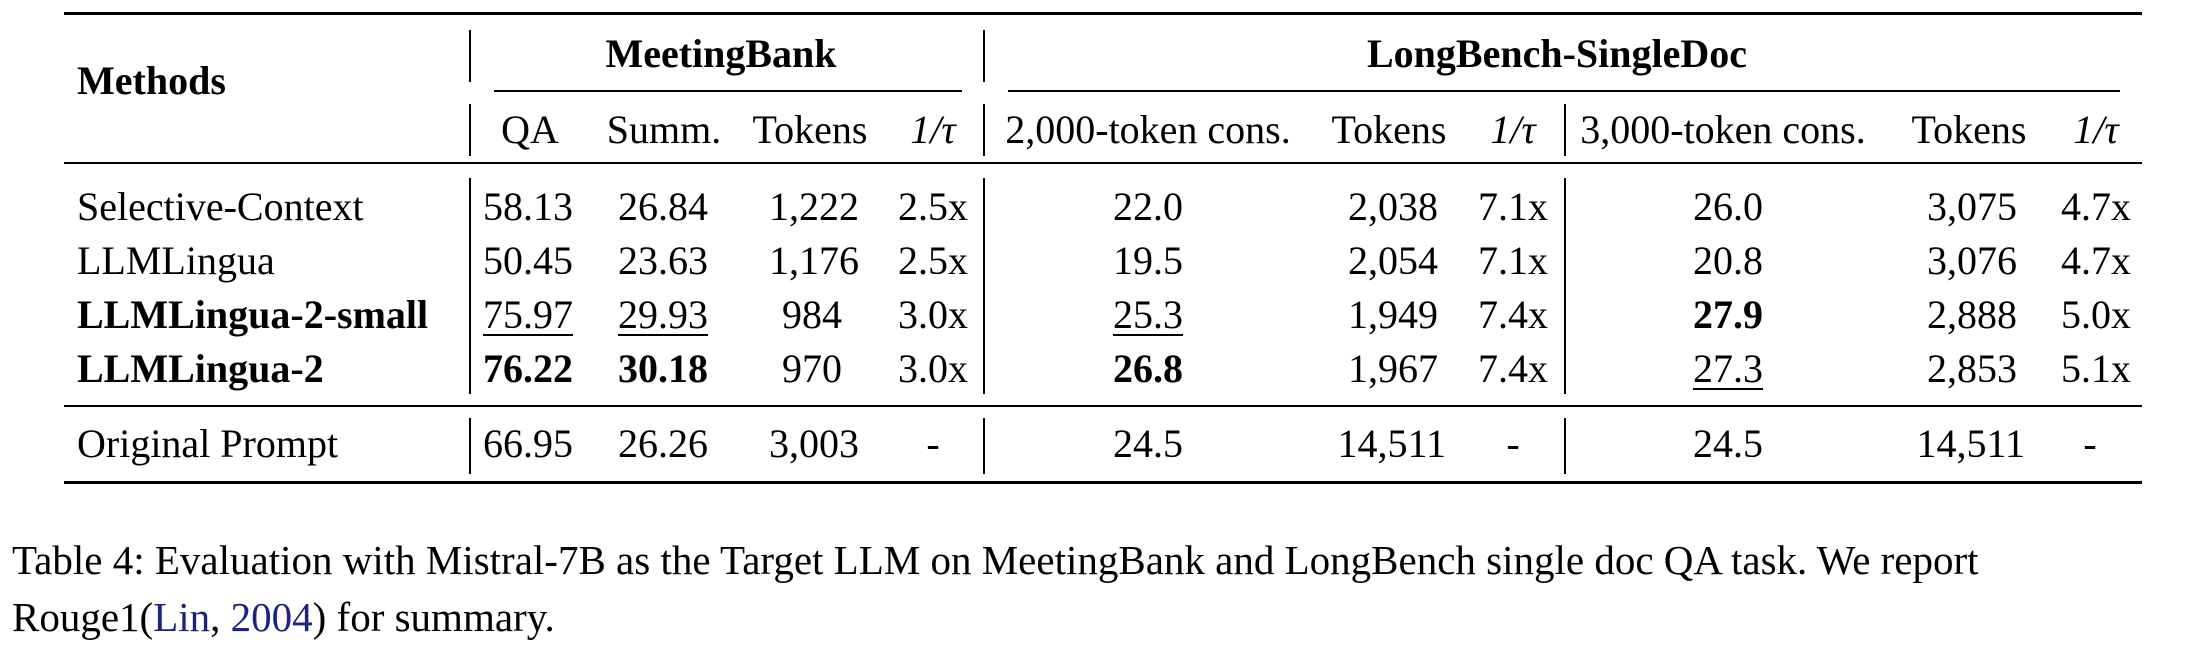  What do you see at coordinates (933, 368) in the screenshot?
I see `cell-l2-mb-ratio: 3.0x` at bounding box center [933, 368].